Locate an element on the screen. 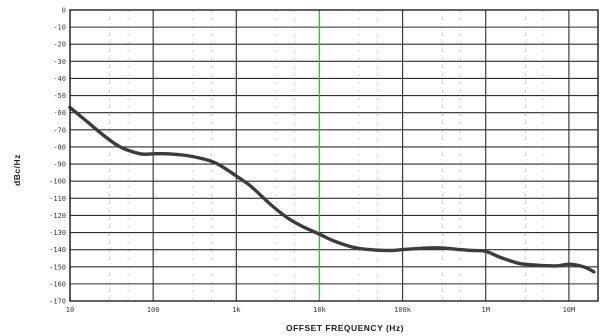 Image resolution: width=601 pixels, height=336 pixels. x-tick-label: 1M is located at coordinates (486, 310).